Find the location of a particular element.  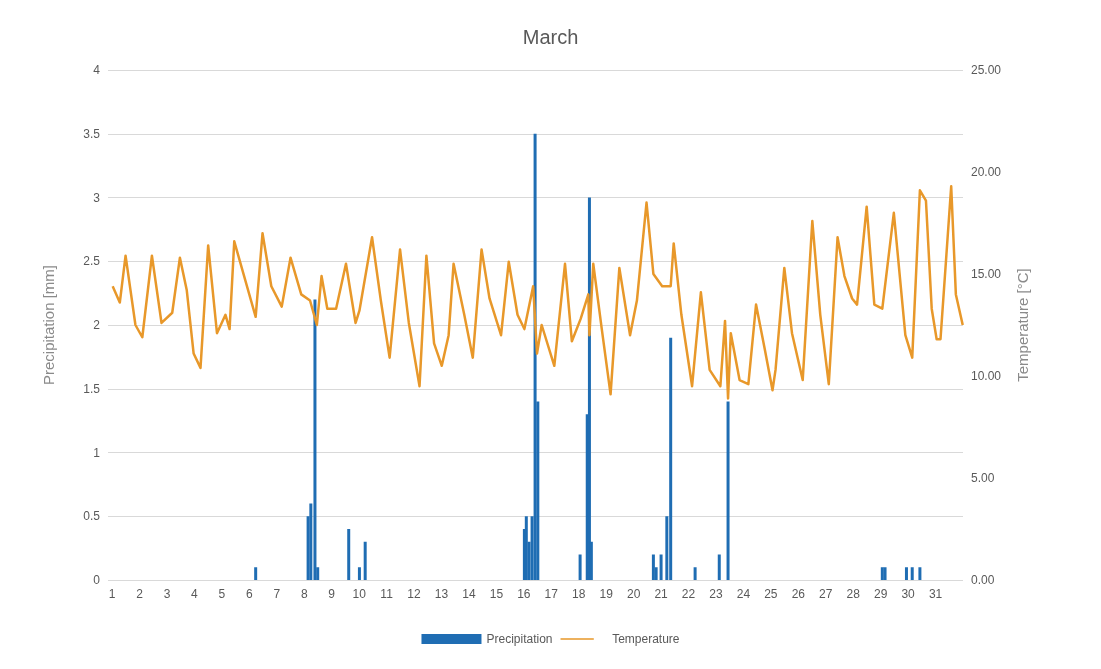

legend-label: Precipitation is located at coordinates (519, 639).